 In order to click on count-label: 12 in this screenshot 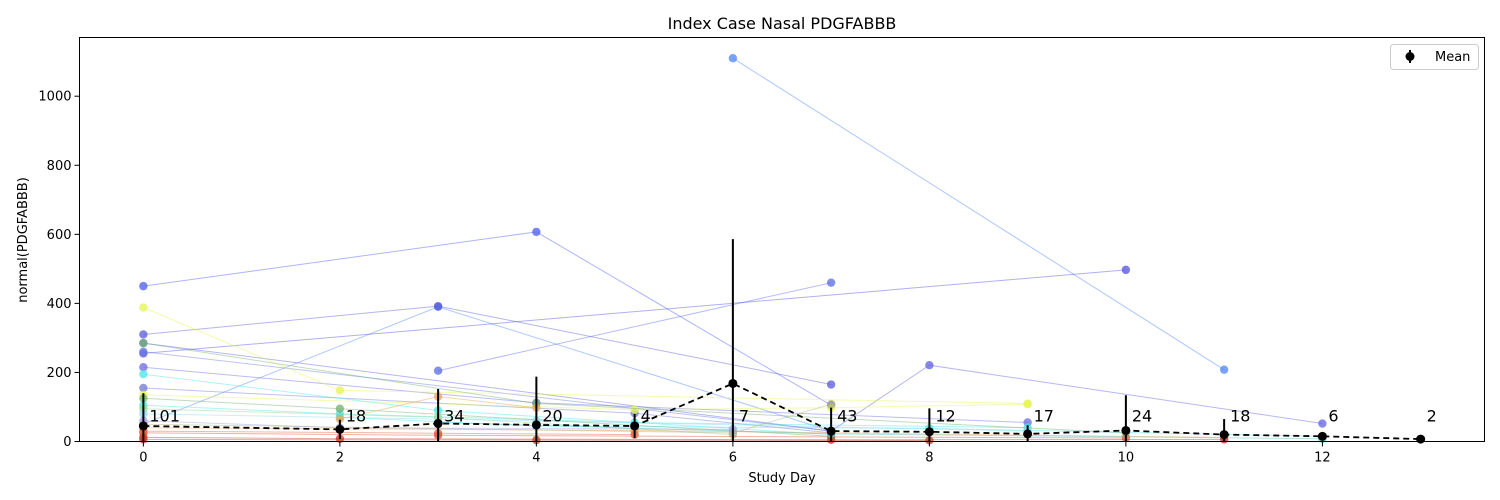, I will do `click(945, 416)`.